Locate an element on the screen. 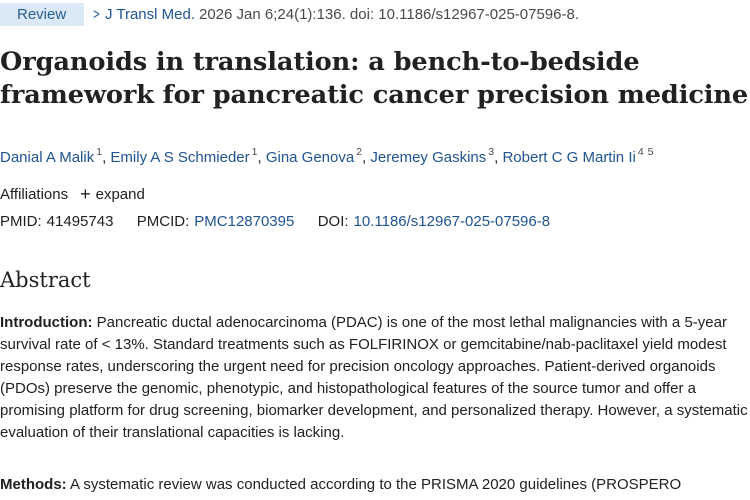  affiliations-row: Affiliations + expand is located at coordinates (72, 194).